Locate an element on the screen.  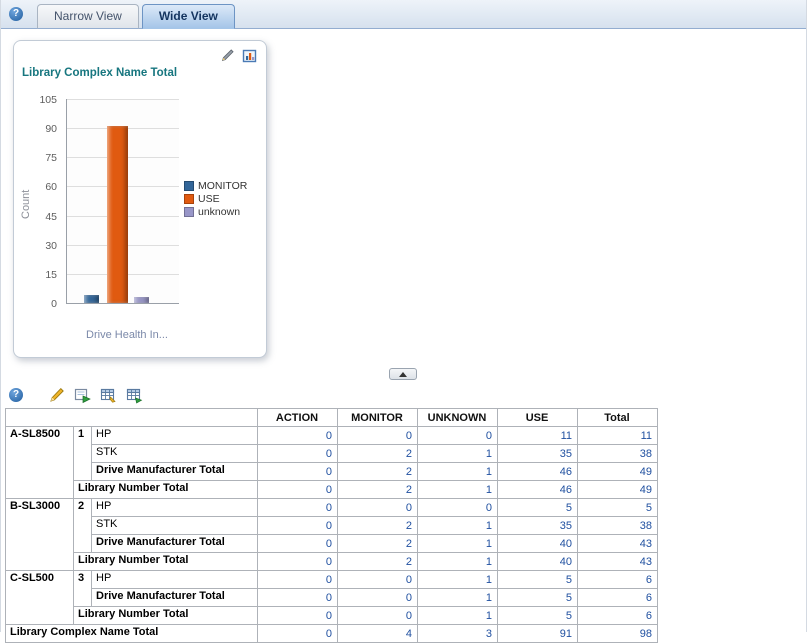
tab-wide-view: Wide View is located at coordinates (188, 16).